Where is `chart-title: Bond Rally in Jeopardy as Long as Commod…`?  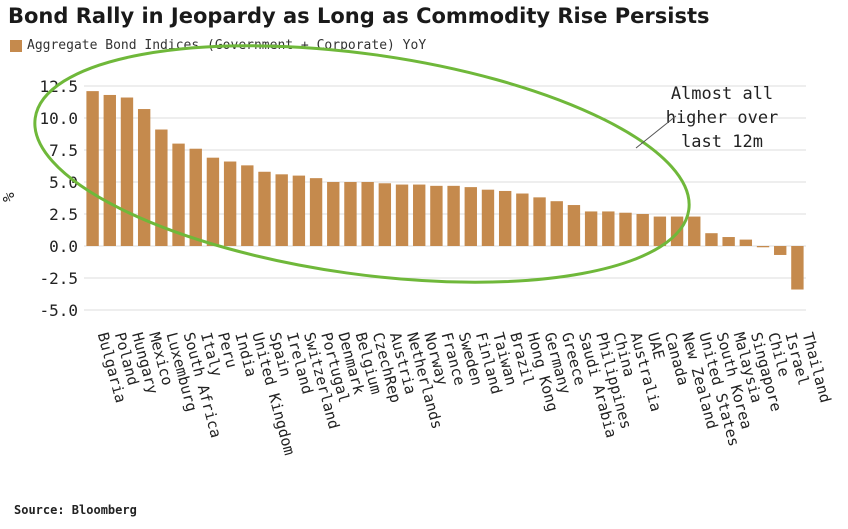
chart-title: Bond Rally in Jeopardy as Long as Commod… is located at coordinates (359, 16).